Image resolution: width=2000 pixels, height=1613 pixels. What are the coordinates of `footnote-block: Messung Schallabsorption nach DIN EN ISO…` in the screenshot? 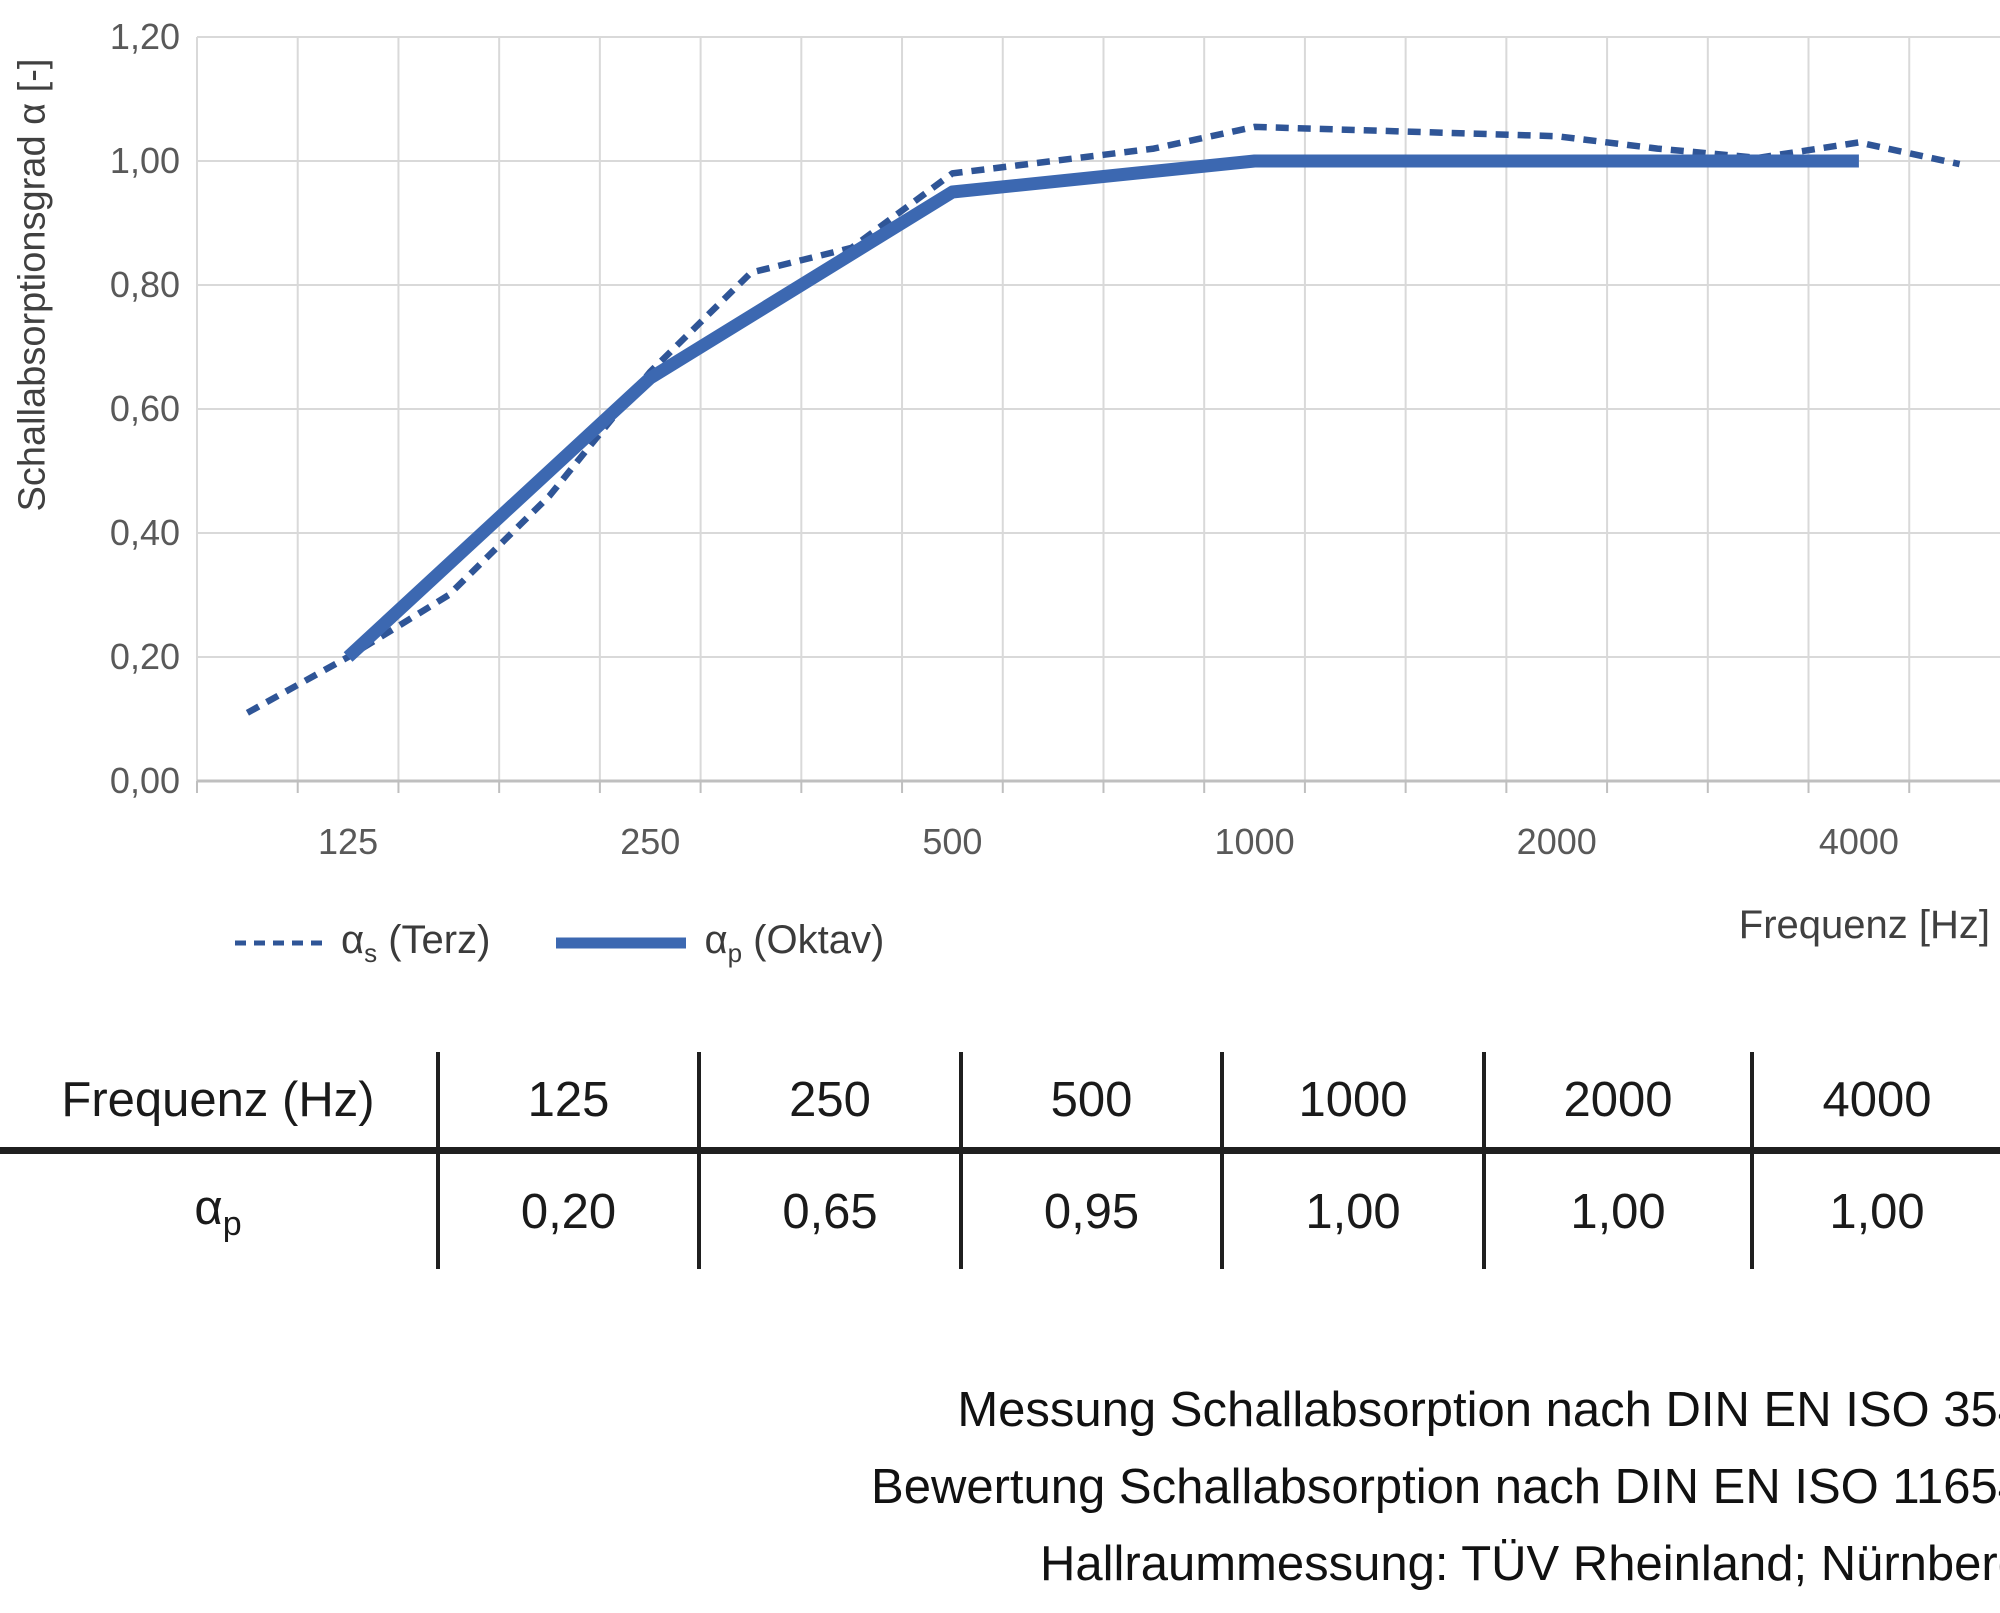 It's located at (1000, 1487).